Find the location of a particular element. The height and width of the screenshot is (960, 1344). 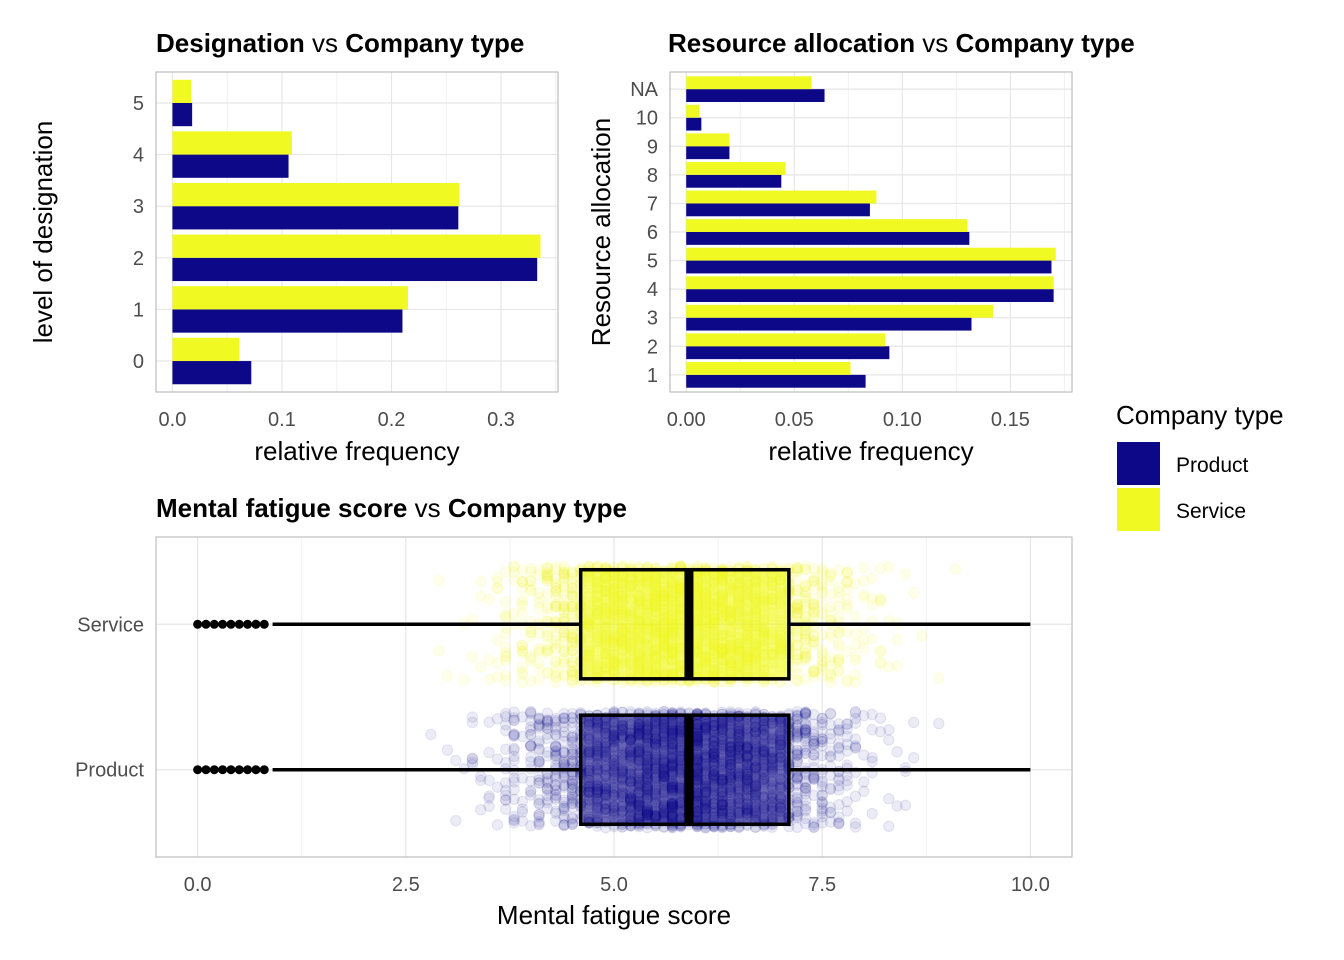

y-axis-label: Resource allocation is located at coordinates (601, 232).